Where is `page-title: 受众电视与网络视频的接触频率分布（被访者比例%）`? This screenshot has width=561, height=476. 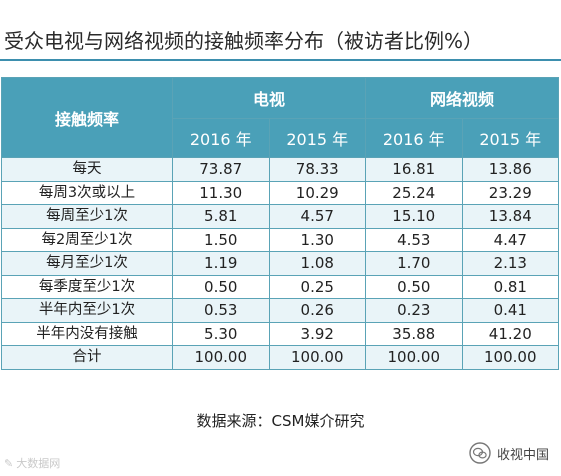 page-title: 受众电视与网络视频的接触频率分布（被访者比例%） is located at coordinates (244, 41).